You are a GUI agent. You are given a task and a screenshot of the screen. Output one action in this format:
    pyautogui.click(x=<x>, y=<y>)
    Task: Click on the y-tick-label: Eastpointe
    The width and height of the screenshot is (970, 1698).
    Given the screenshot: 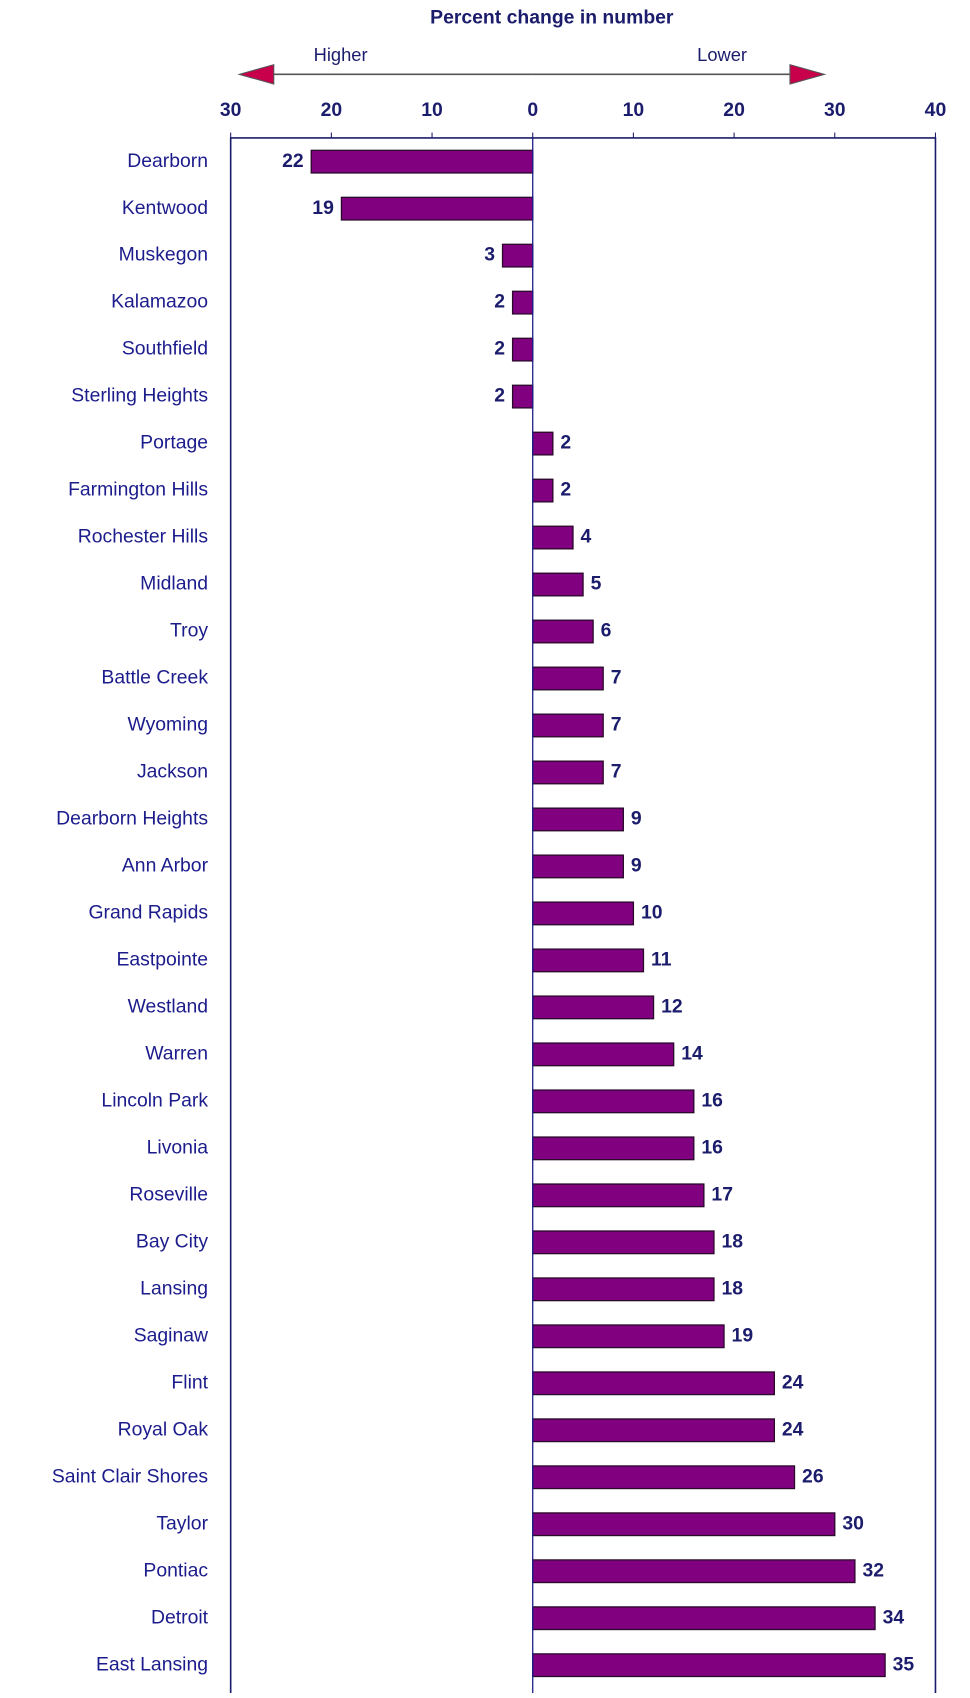 What is the action you would take?
    pyautogui.click(x=162, y=960)
    